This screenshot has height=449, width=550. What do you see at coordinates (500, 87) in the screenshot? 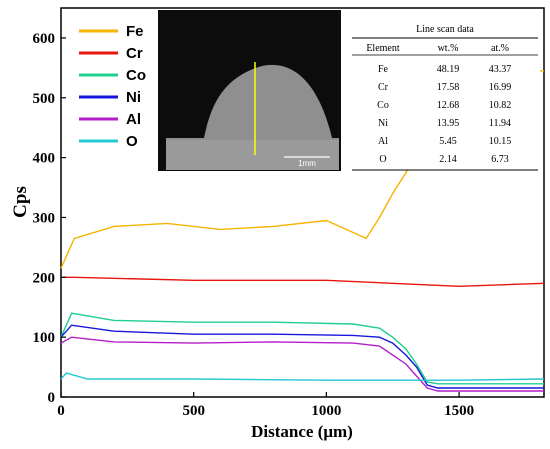
I see `table-cell: 16.99` at bounding box center [500, 87].